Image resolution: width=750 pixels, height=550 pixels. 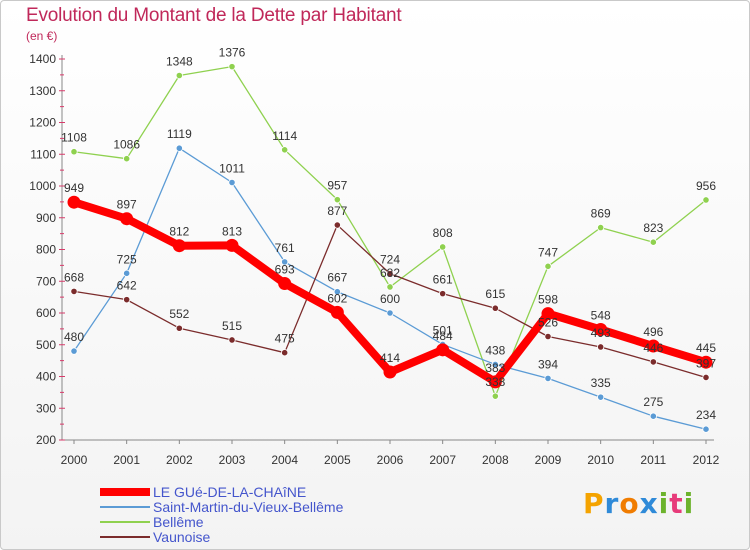 I want to click on data-label: 1114, so click(x=284, y=136).